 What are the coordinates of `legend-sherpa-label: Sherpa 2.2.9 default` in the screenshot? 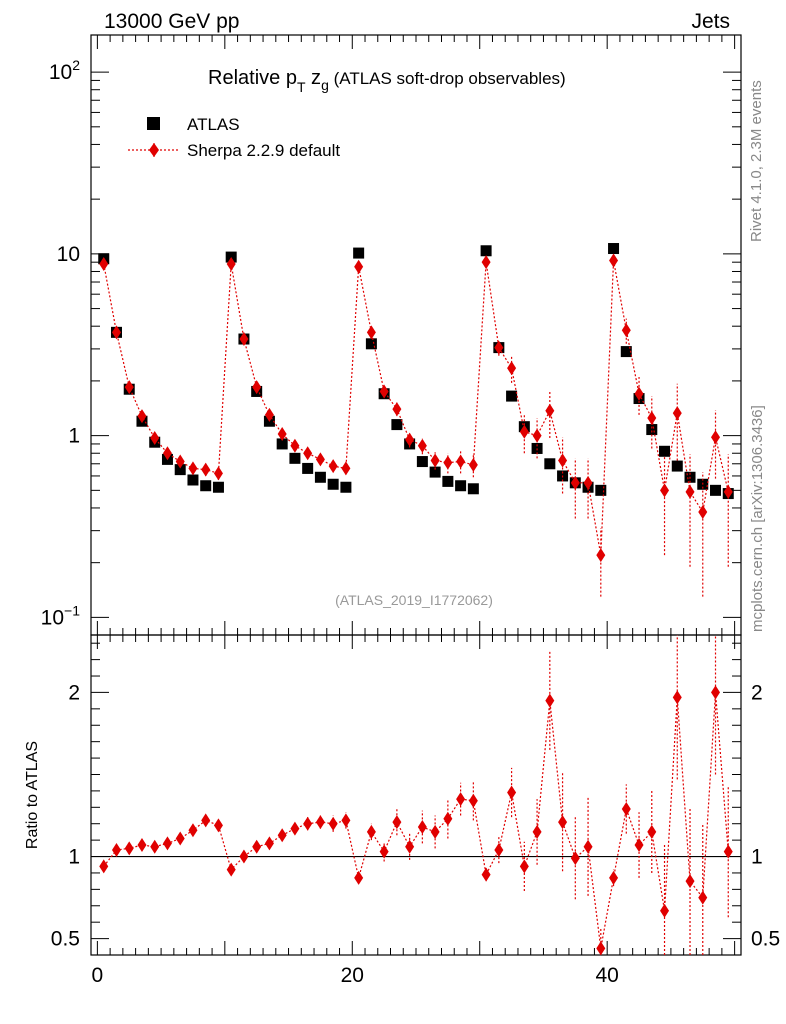 It's located at (263, 150).